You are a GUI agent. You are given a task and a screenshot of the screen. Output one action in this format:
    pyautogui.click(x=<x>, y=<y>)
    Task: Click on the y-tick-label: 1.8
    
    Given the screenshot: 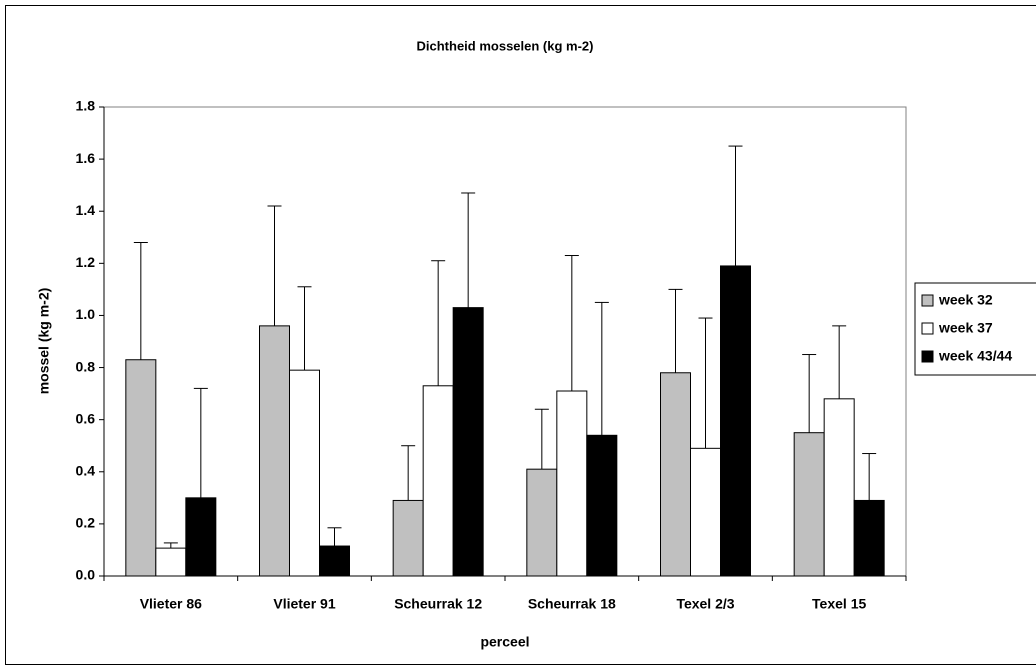 What is the action you would take?
    pyautogui.click(x=86, y=106)
    